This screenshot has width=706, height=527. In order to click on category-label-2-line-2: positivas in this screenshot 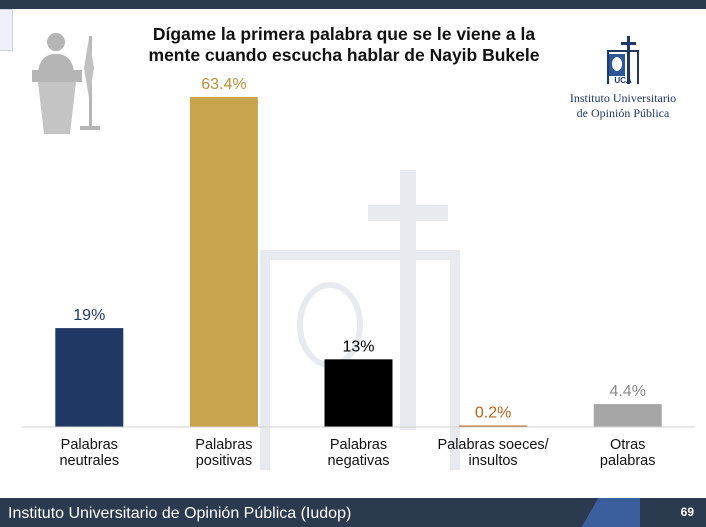, I will do `click(224, 461)`.